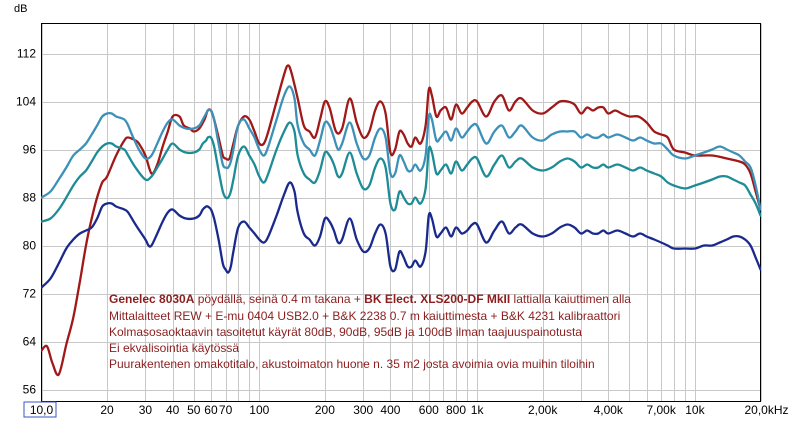 The width and height of the screenshot is (800, 421). What do you see at coordinates (390, 410) in the screenshot?
I see `x-tick-label: 400` at bounding box center [390, 410].